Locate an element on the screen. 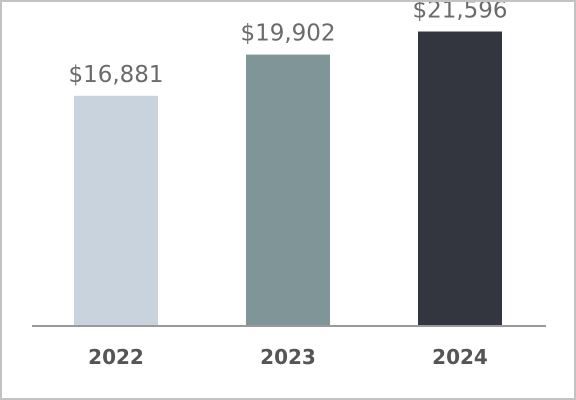  value-label-2023: $19,902 is located at coordinates (287, 34).